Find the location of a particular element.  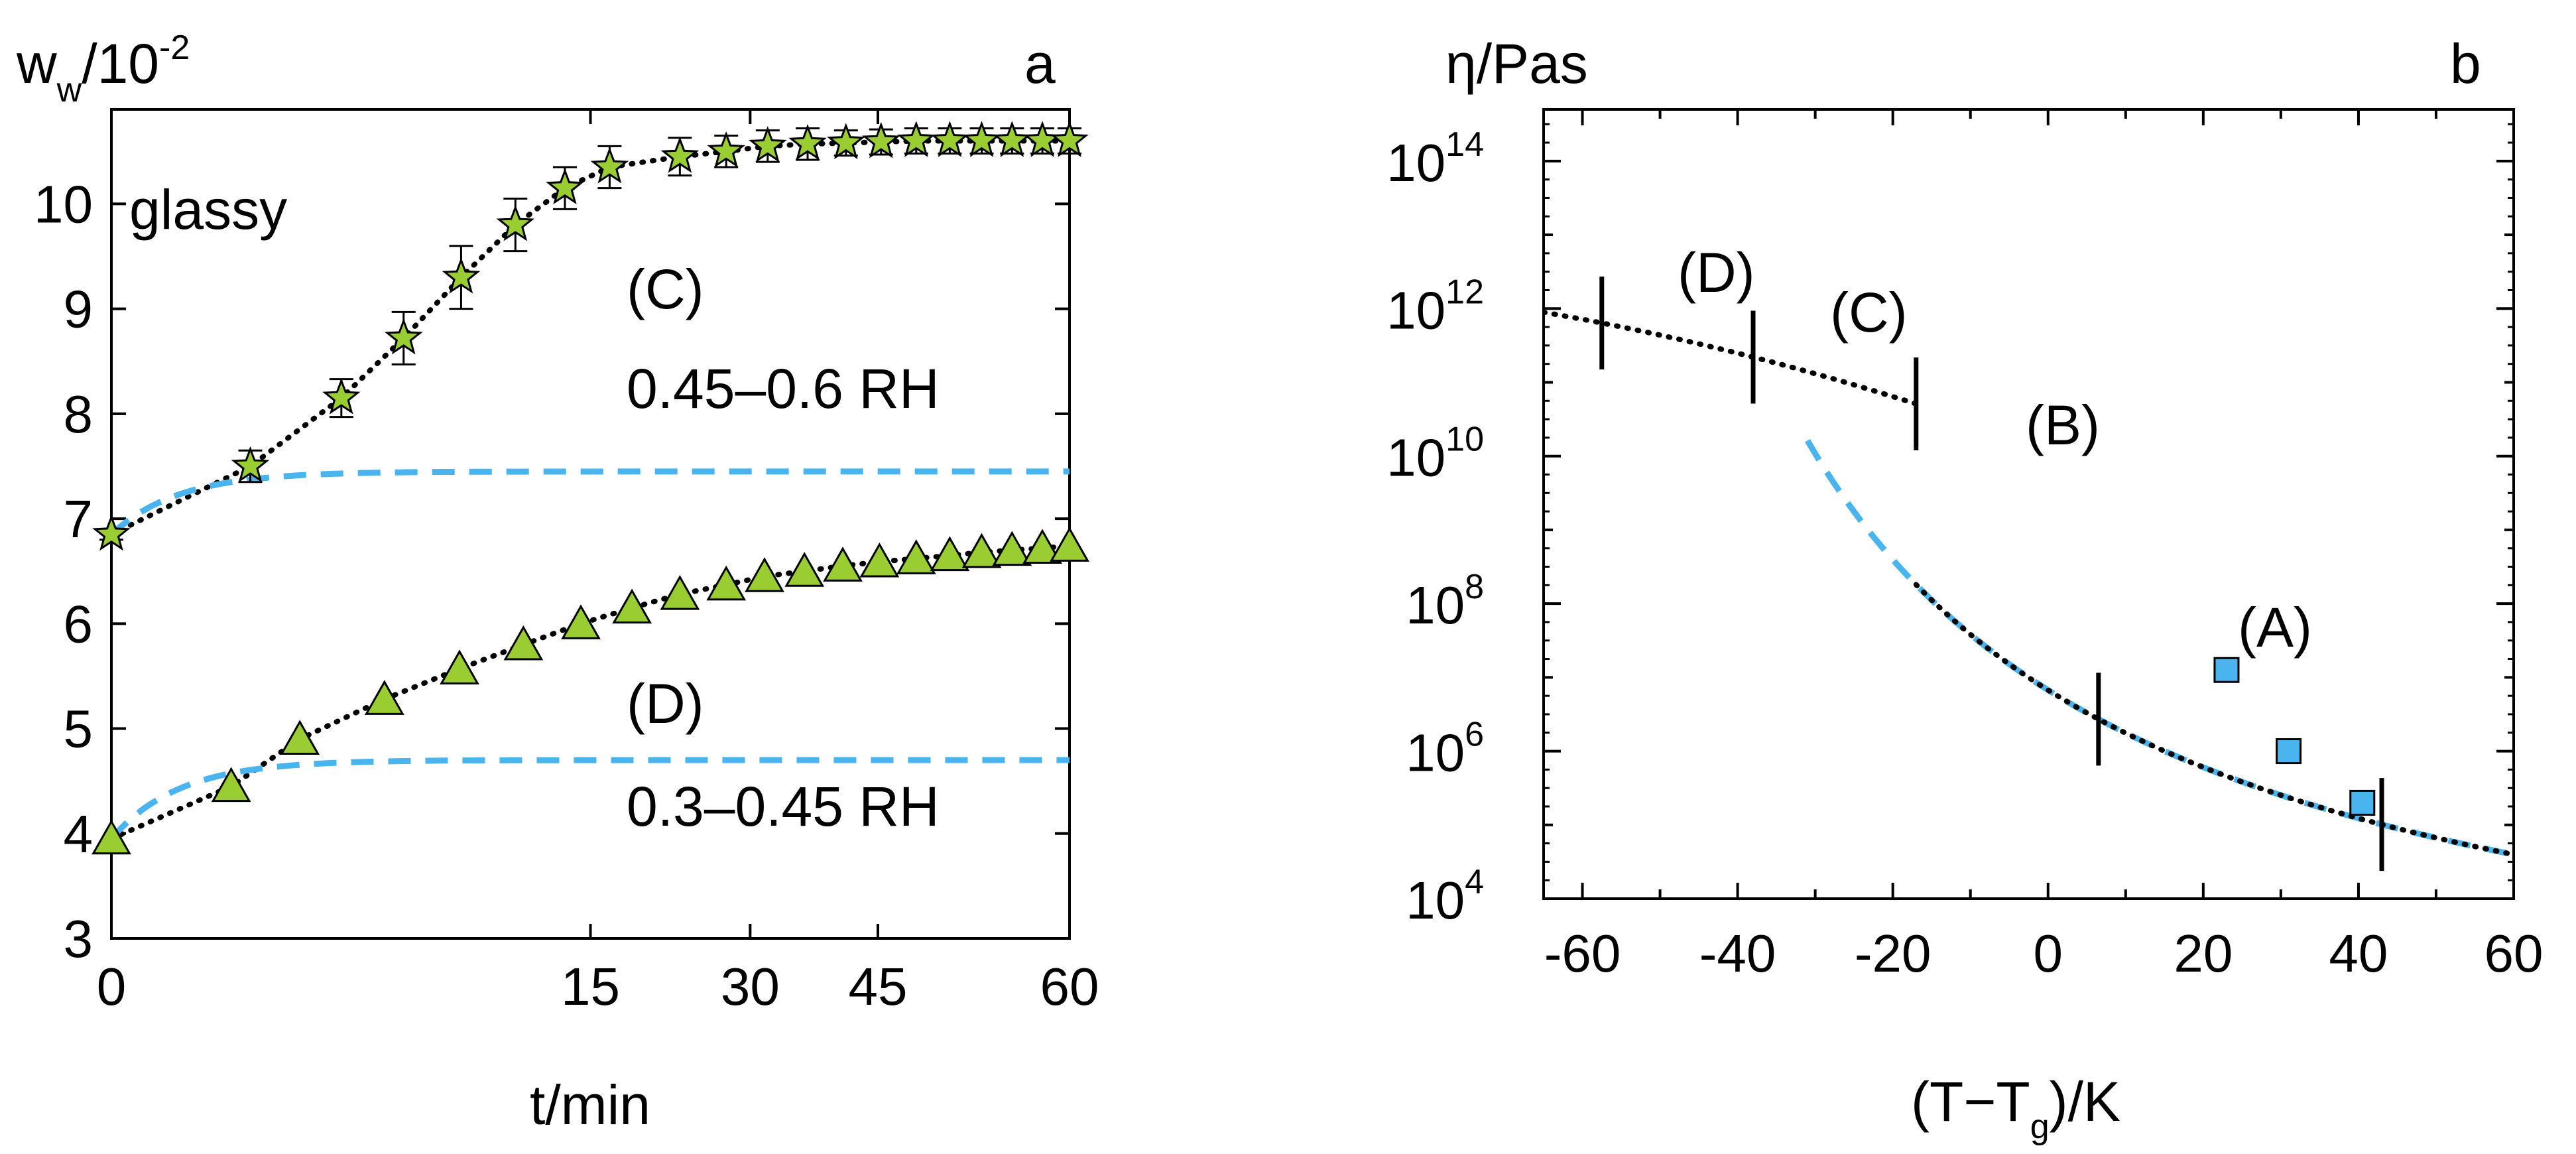

b-ytick-label: 10¹² is located at coordinates (1435, 306).